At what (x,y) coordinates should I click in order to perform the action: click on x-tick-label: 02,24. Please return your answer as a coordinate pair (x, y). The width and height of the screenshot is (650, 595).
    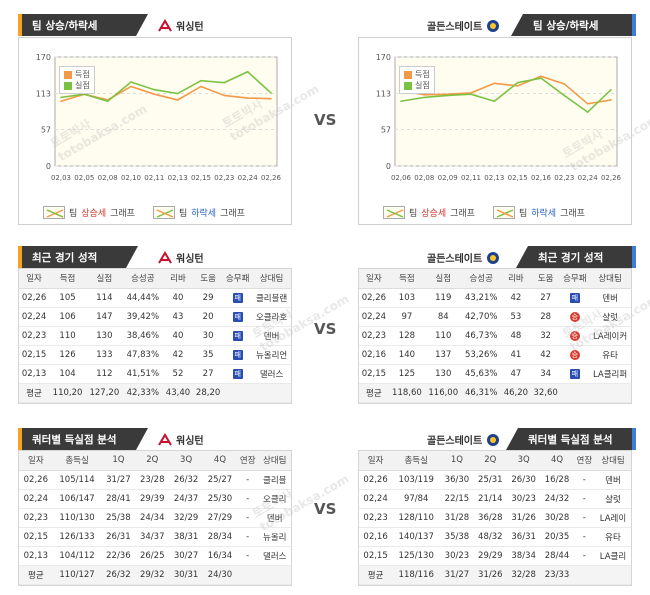
    Looking at the image, I should click on (588, 178).